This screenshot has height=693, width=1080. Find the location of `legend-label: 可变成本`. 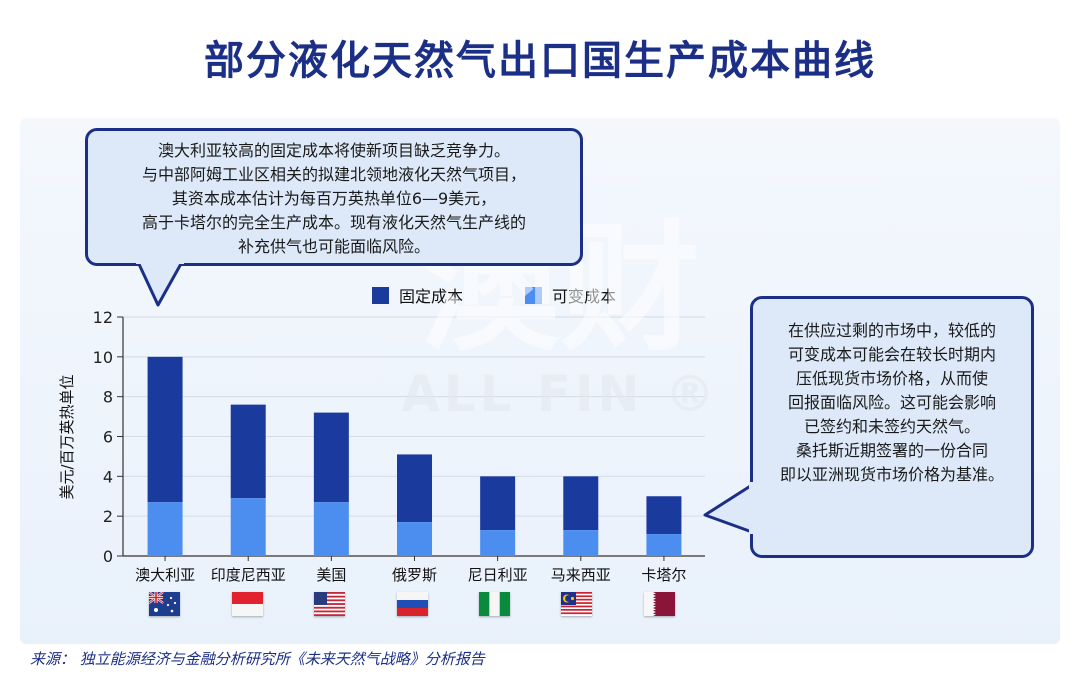

legend-label: 可变成本 is located at coordinates (584, 296).